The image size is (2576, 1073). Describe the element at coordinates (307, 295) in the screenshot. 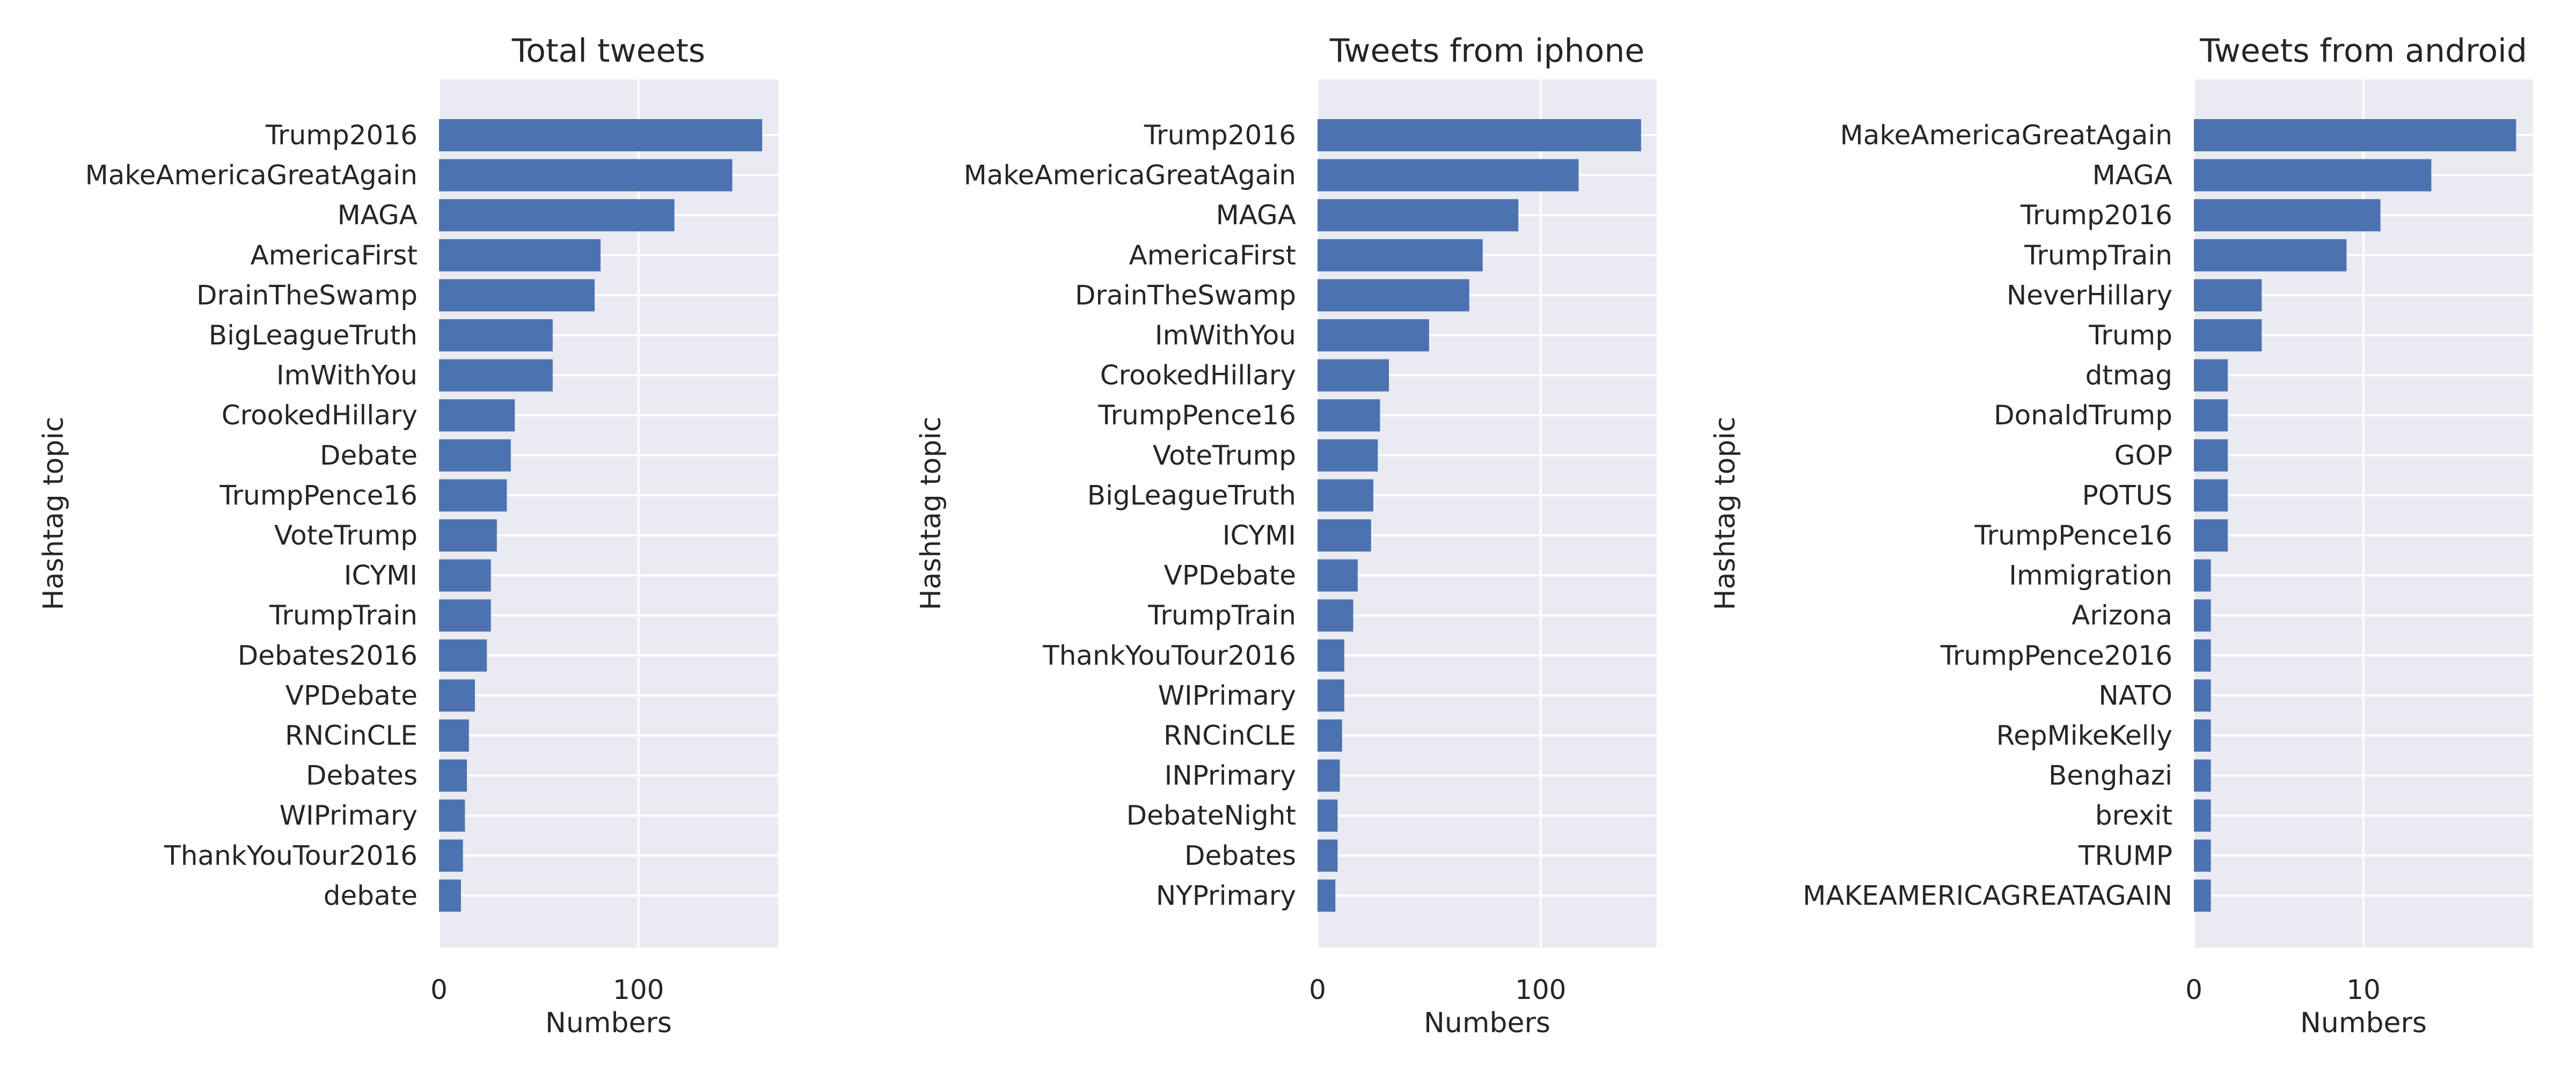

I see `y-tick-label: DrainTheSwamp` at that location.